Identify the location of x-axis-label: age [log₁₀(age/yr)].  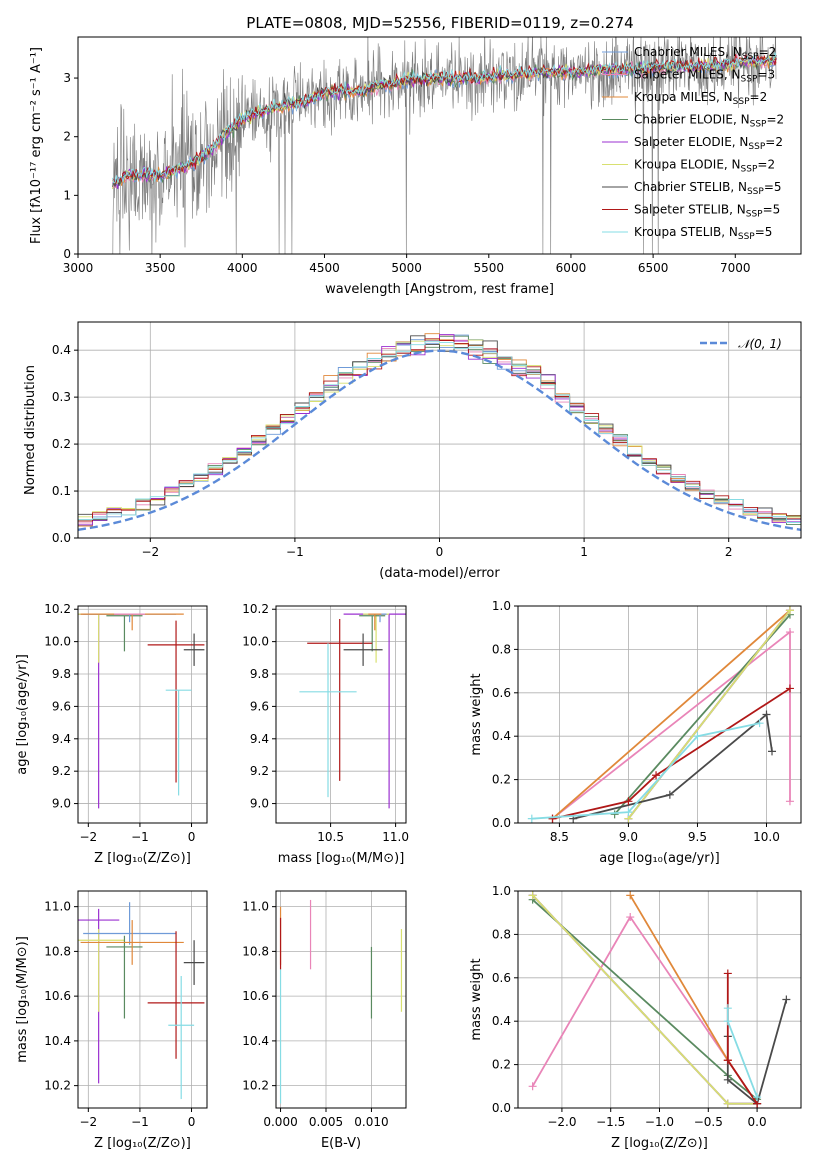
(659, 858).